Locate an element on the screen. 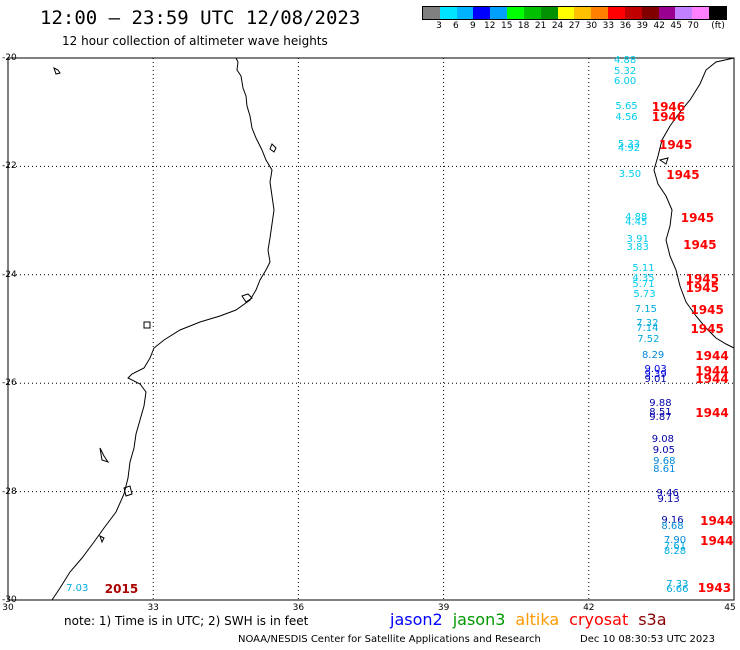  longitude-tick-label: 45 is located at coordinates (730, 608).